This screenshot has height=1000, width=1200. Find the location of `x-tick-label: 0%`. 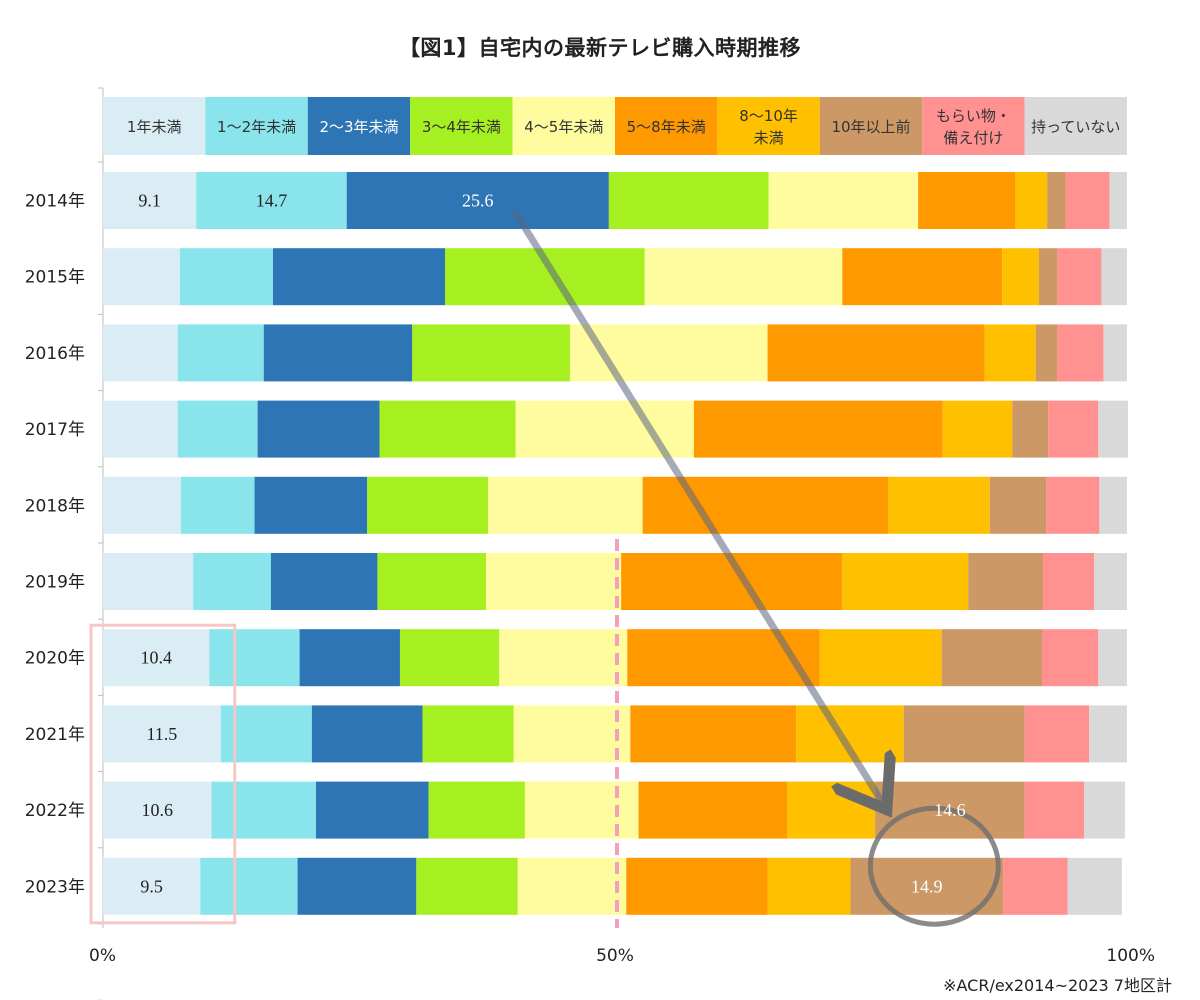

x-tick-label: 0% is located at coordinates (102, 956).